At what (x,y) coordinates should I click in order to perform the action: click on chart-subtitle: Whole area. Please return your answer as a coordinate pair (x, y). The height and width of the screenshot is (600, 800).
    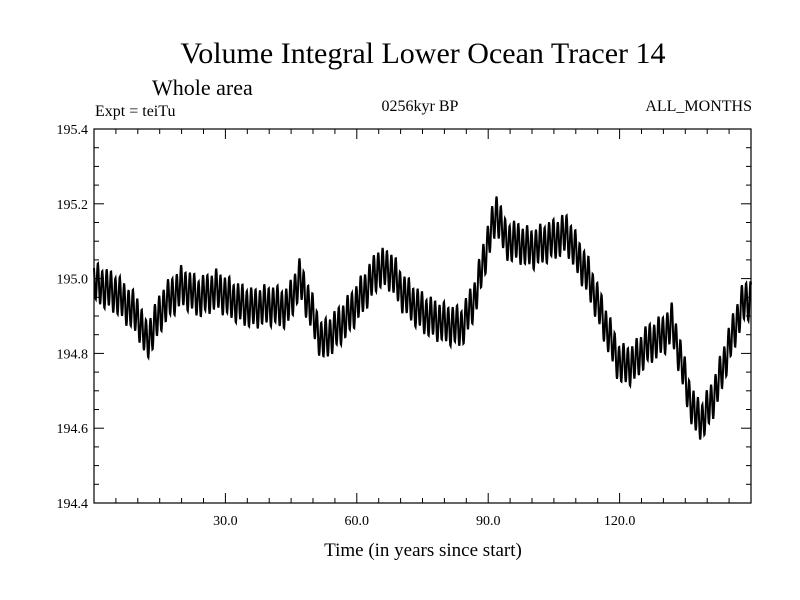
    Looking at the image, I should click on (202, 87).